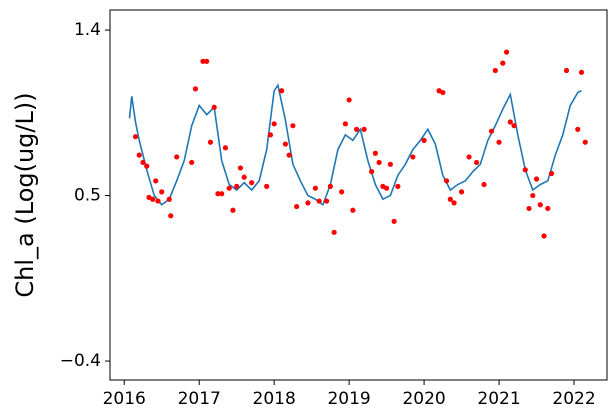 The image size is (614, 419). Describe the element at coordinates (124, 399) in the screenshot. I see `x-tick-label: 2016` at that location.